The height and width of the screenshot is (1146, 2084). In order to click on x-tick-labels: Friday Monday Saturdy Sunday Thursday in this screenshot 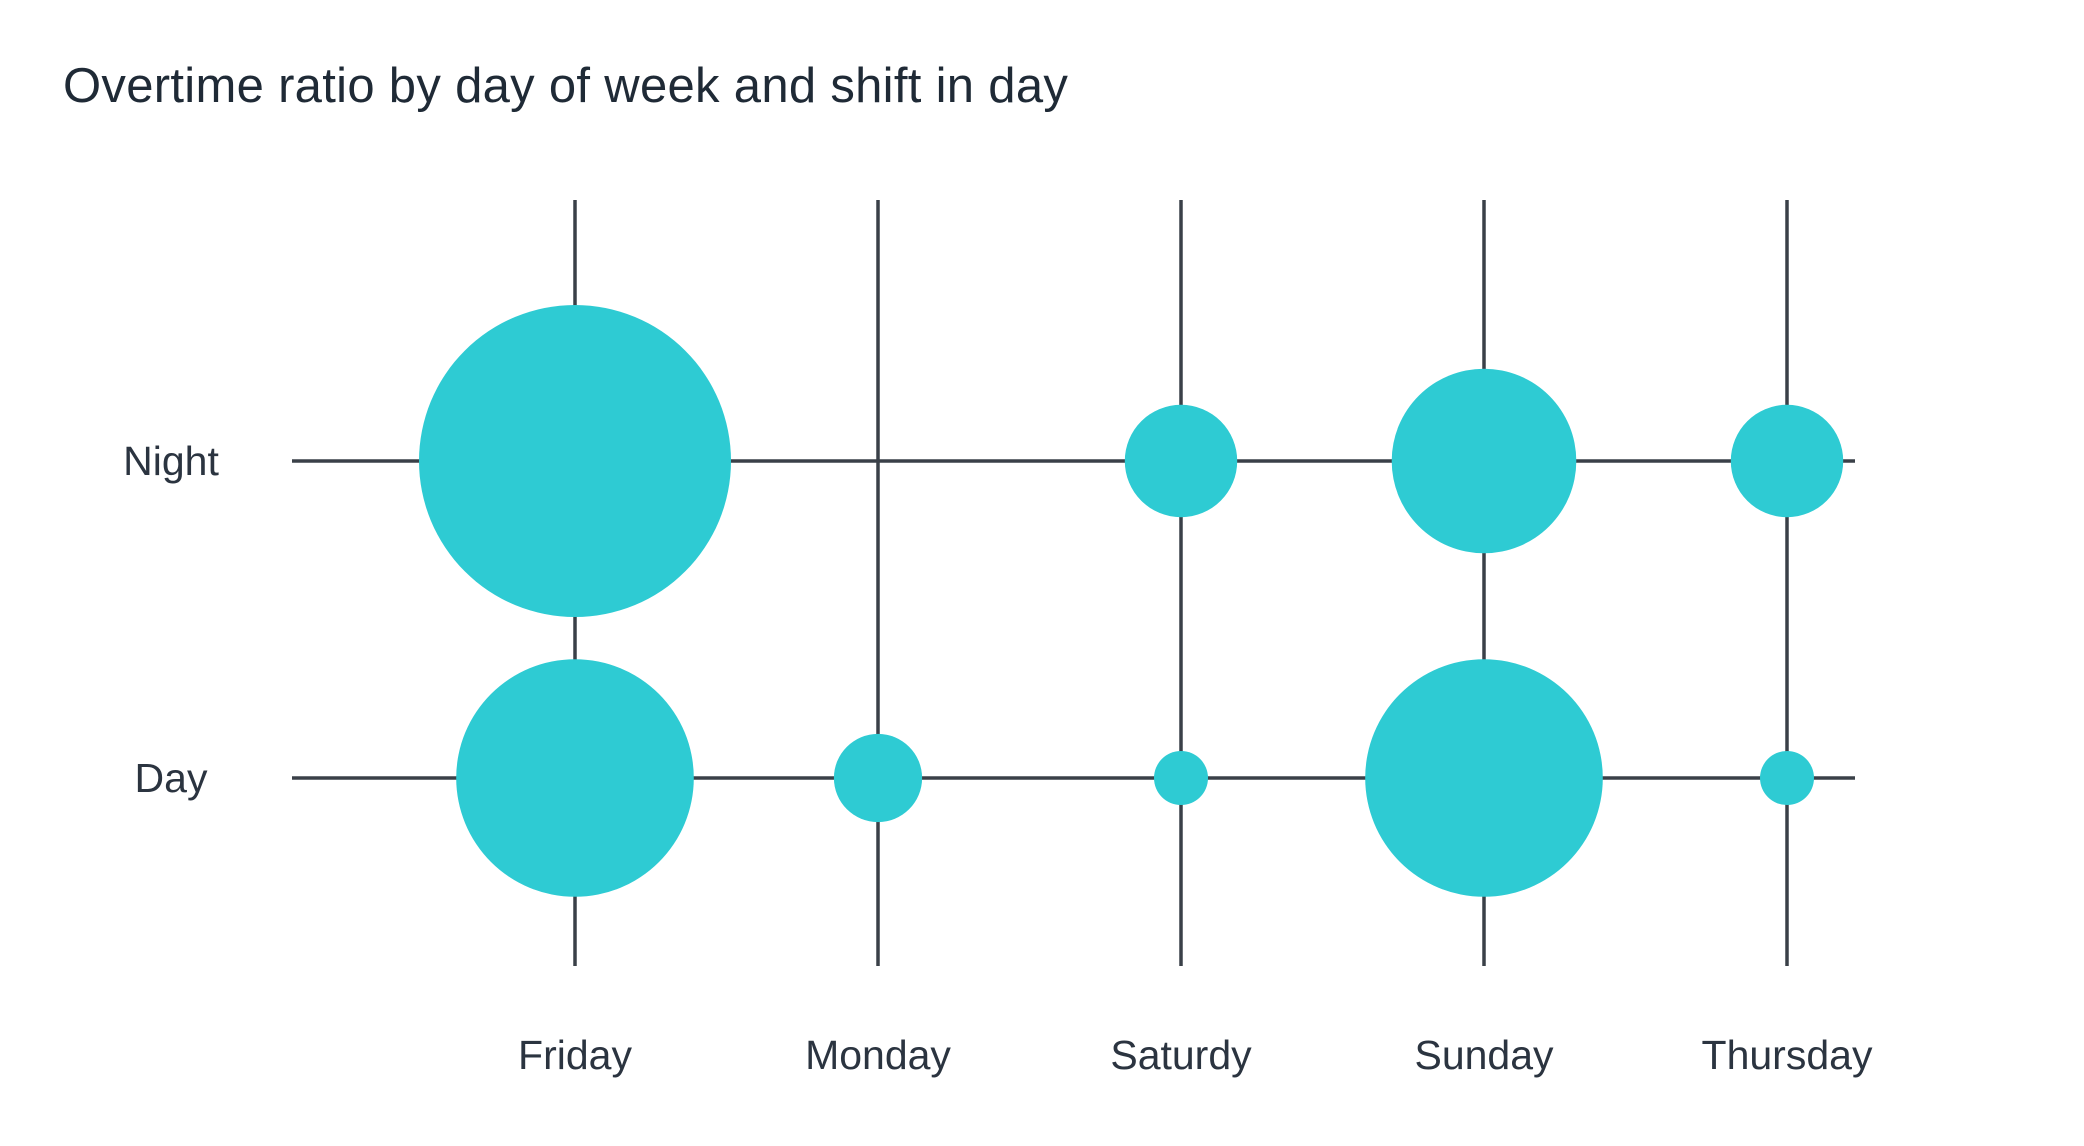, I will do `click(1195, 1055)`.